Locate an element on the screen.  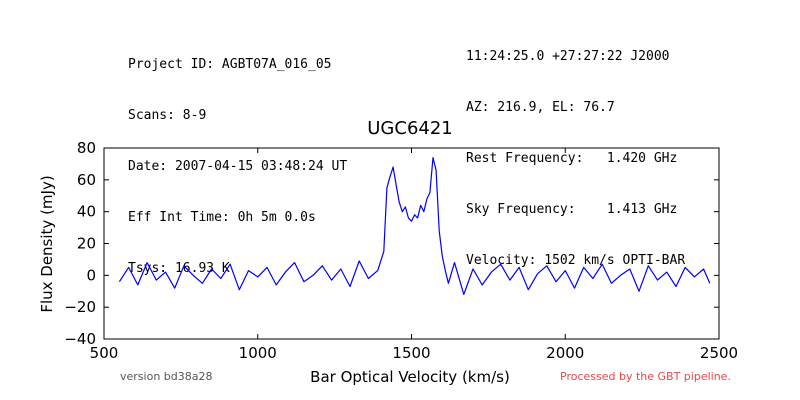
az-el-text: AZ: 216.9, EL: 76.7 is located at coordinates (540, 107).